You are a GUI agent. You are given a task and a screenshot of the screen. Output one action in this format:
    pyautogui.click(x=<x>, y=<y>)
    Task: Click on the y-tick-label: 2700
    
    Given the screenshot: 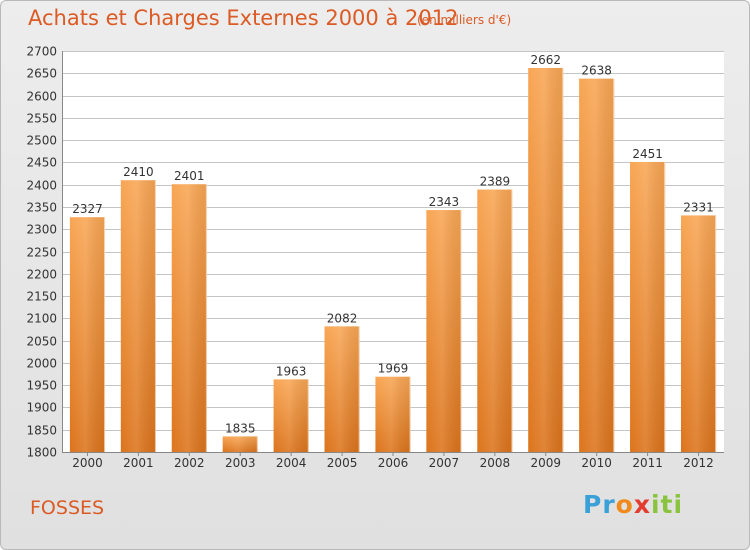 What is the action you would take?
    pyautogui.click(x=41, y=52)
    